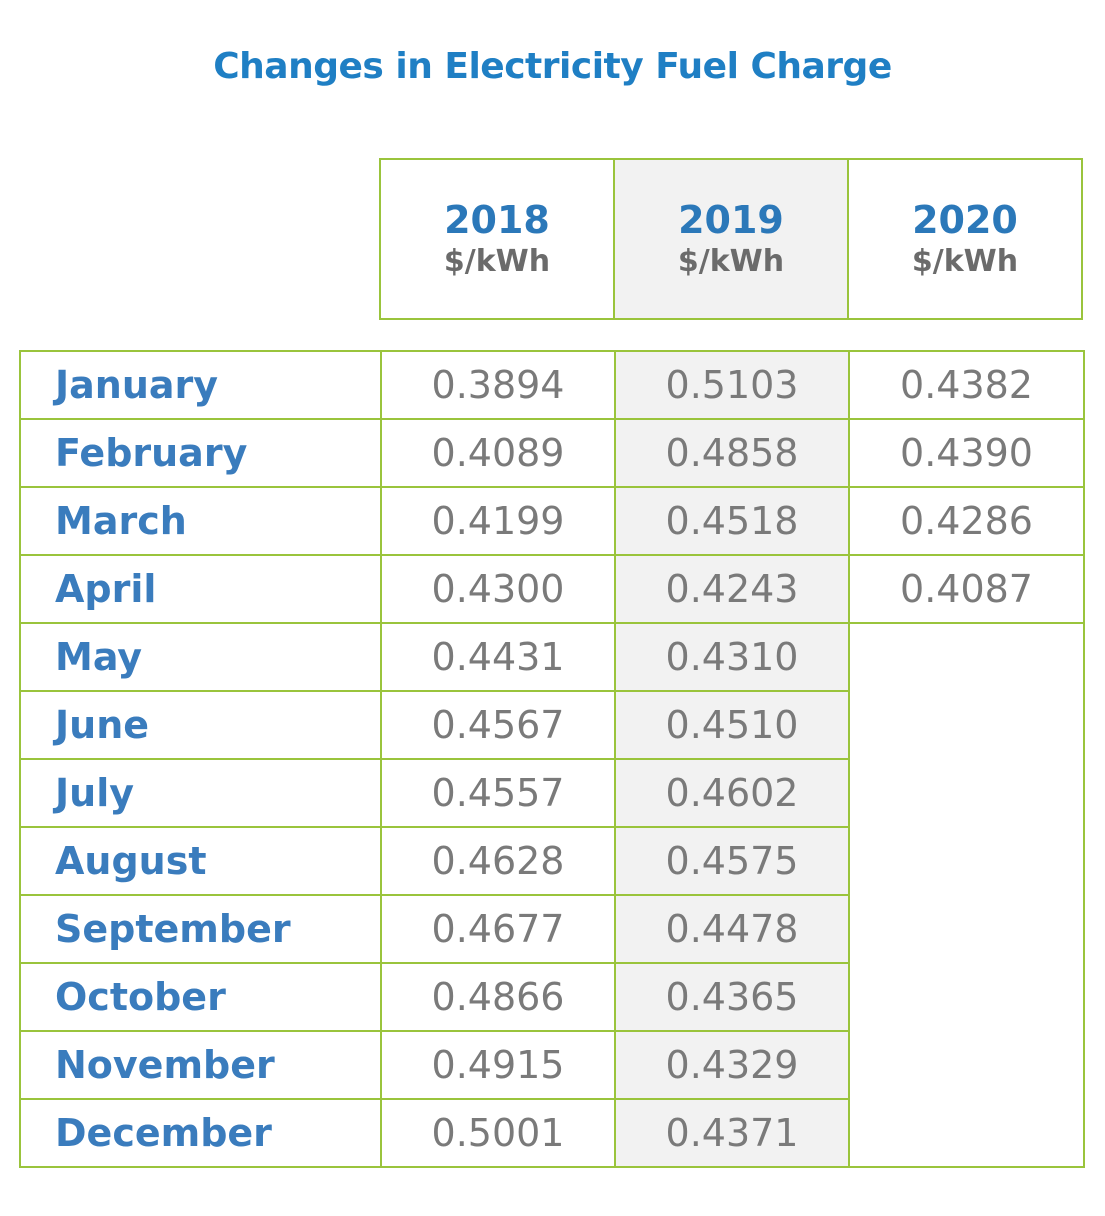 This screenshot has width=1105, height=1216. Describe the element at coordinates (732, 385) in the screenshot. I see `value-cell-2019: 0.5103` at that location.